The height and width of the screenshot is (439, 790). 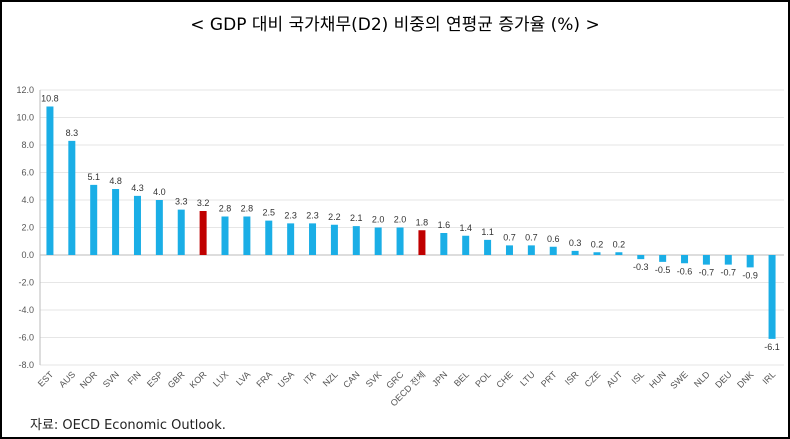 What do you see at coordinates (27, 200) in the screenshot?
I see `y-tick-label: 4.0` at bounding box center [27, 200].